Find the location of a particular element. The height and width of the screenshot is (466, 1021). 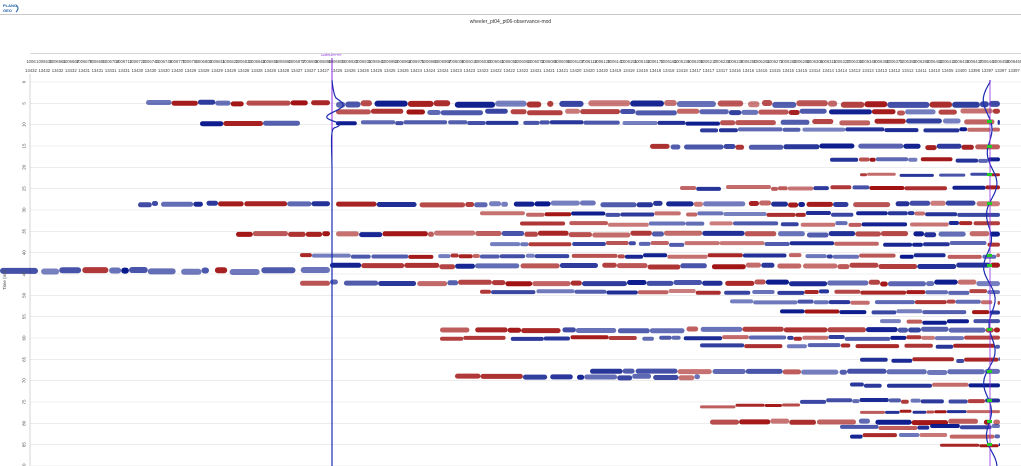

trace-id-label: 1006712 is located at coordinates (124, 61).